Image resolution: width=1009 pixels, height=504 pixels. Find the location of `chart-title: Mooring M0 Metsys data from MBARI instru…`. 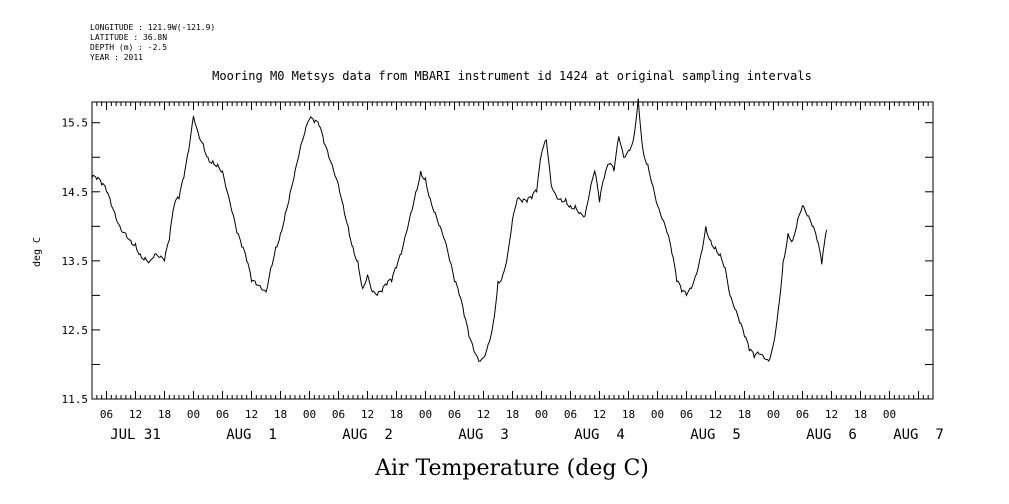

chart-title: Mooring M0 Metsys data from MBARI instru… is located at coordinates (512, 76).